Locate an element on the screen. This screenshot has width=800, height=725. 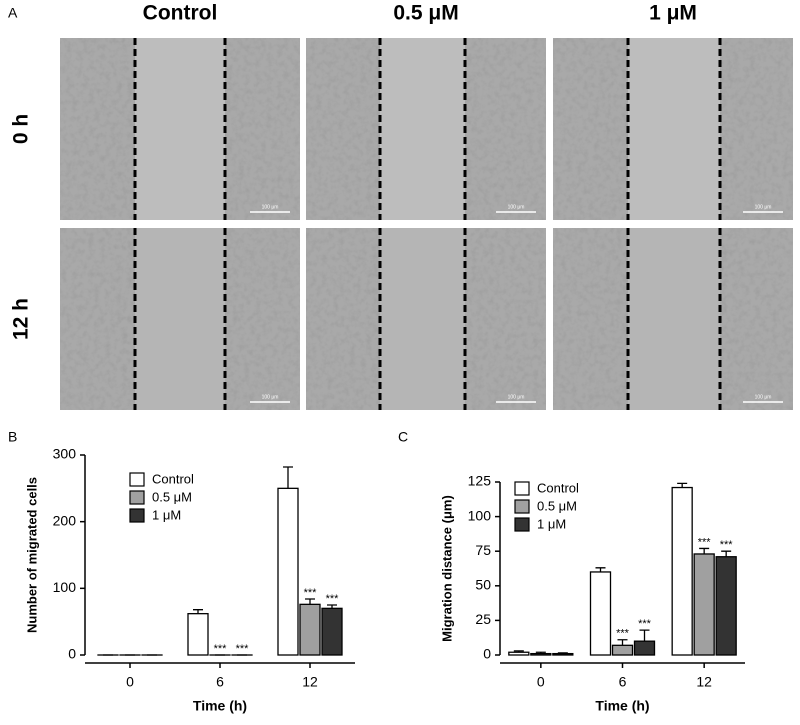
y-tick-label: 25 is located at coordinates (483, 619).